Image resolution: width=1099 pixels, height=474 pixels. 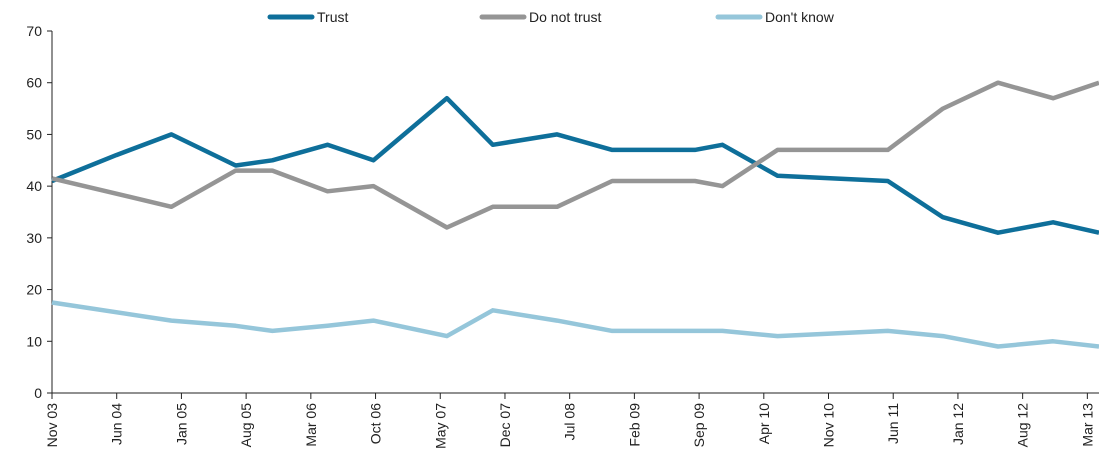 What do you see at coordinates (34, 290) in the screenshot?
I see `y-tick-label: 20` at bounding box center [34, 290].